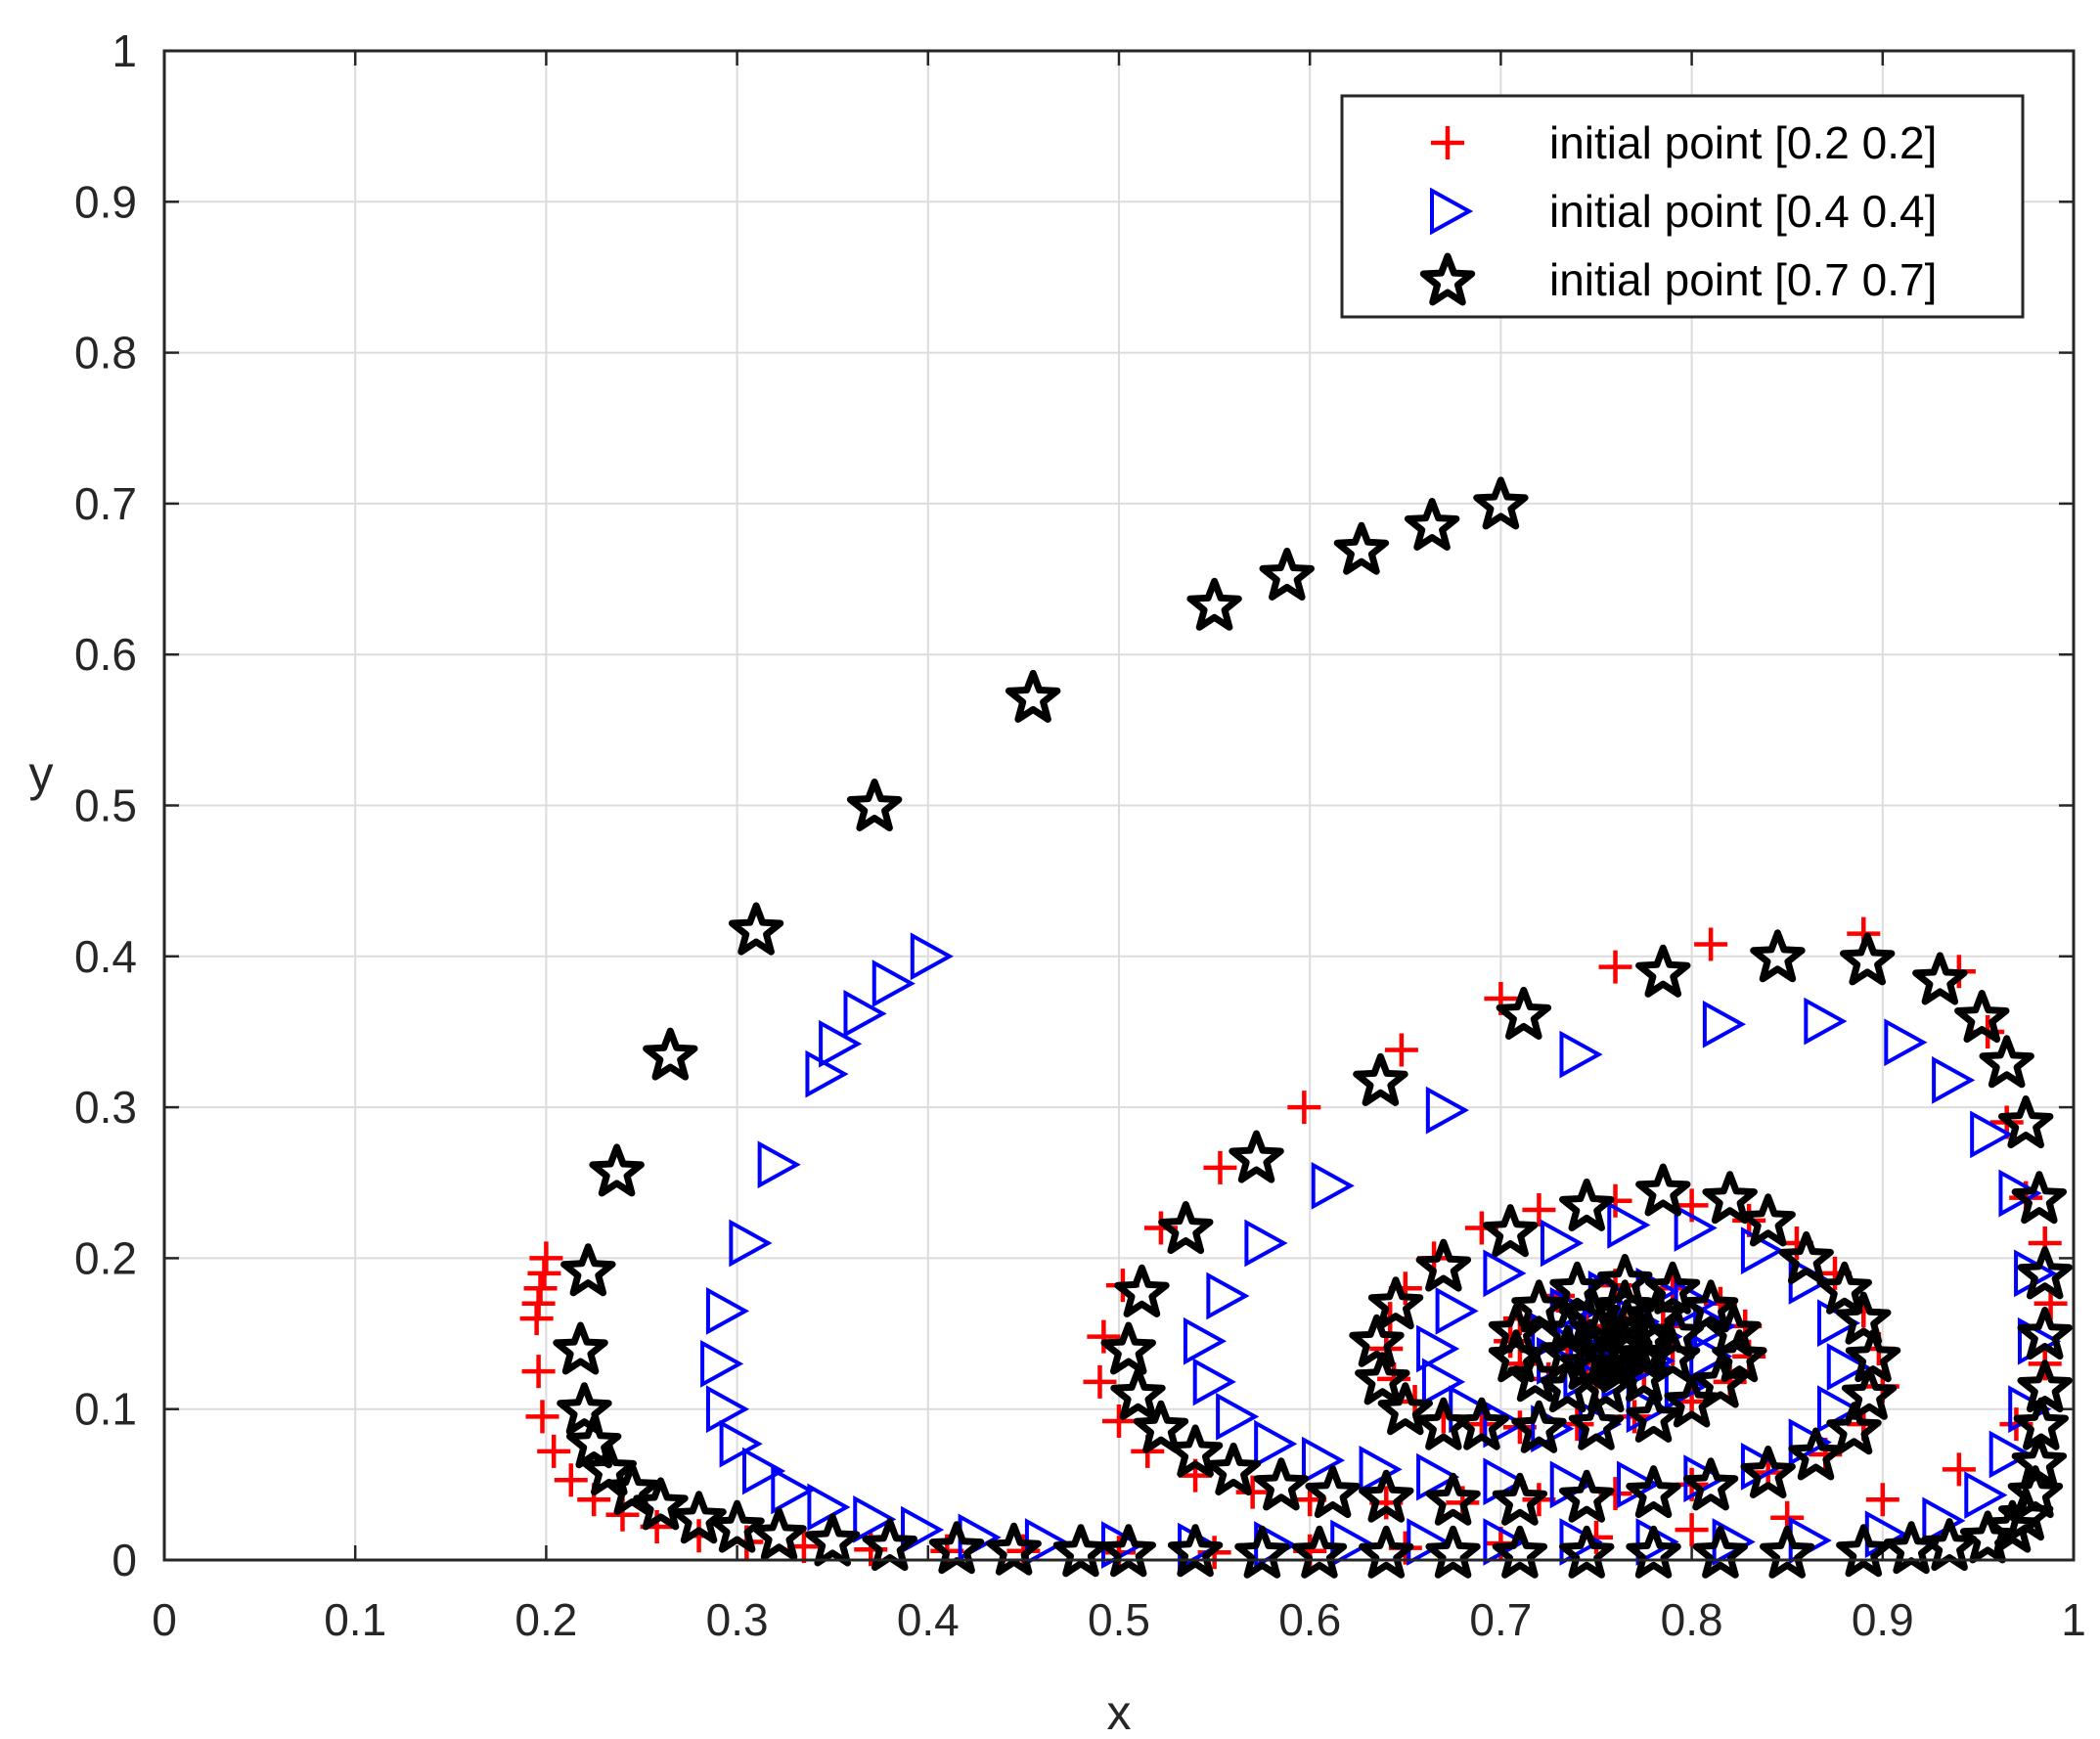  I want to click on legend-marker-star, so click(1447, 279).